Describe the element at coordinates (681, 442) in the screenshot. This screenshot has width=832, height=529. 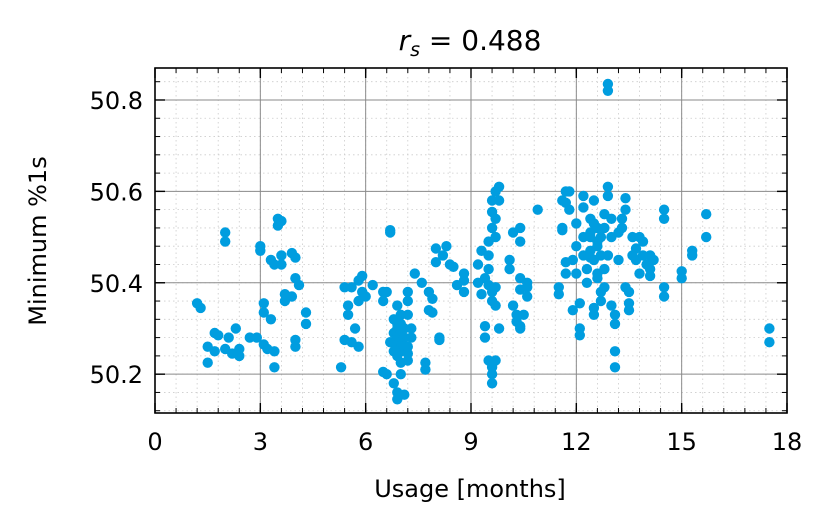
I see `x-tick-label: 15` at that location.